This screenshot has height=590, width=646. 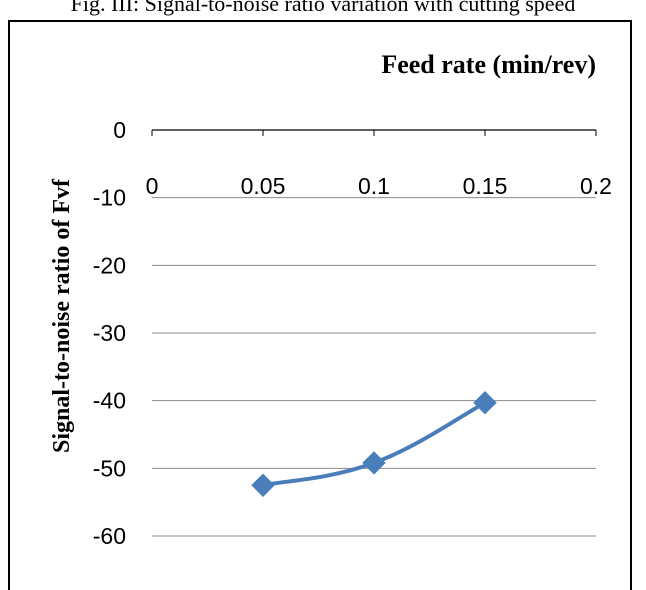 What do you see at coordinates (109, 265) in the screenshot?
I see `y-tick-label: -20` at bounding box center [109, 265].